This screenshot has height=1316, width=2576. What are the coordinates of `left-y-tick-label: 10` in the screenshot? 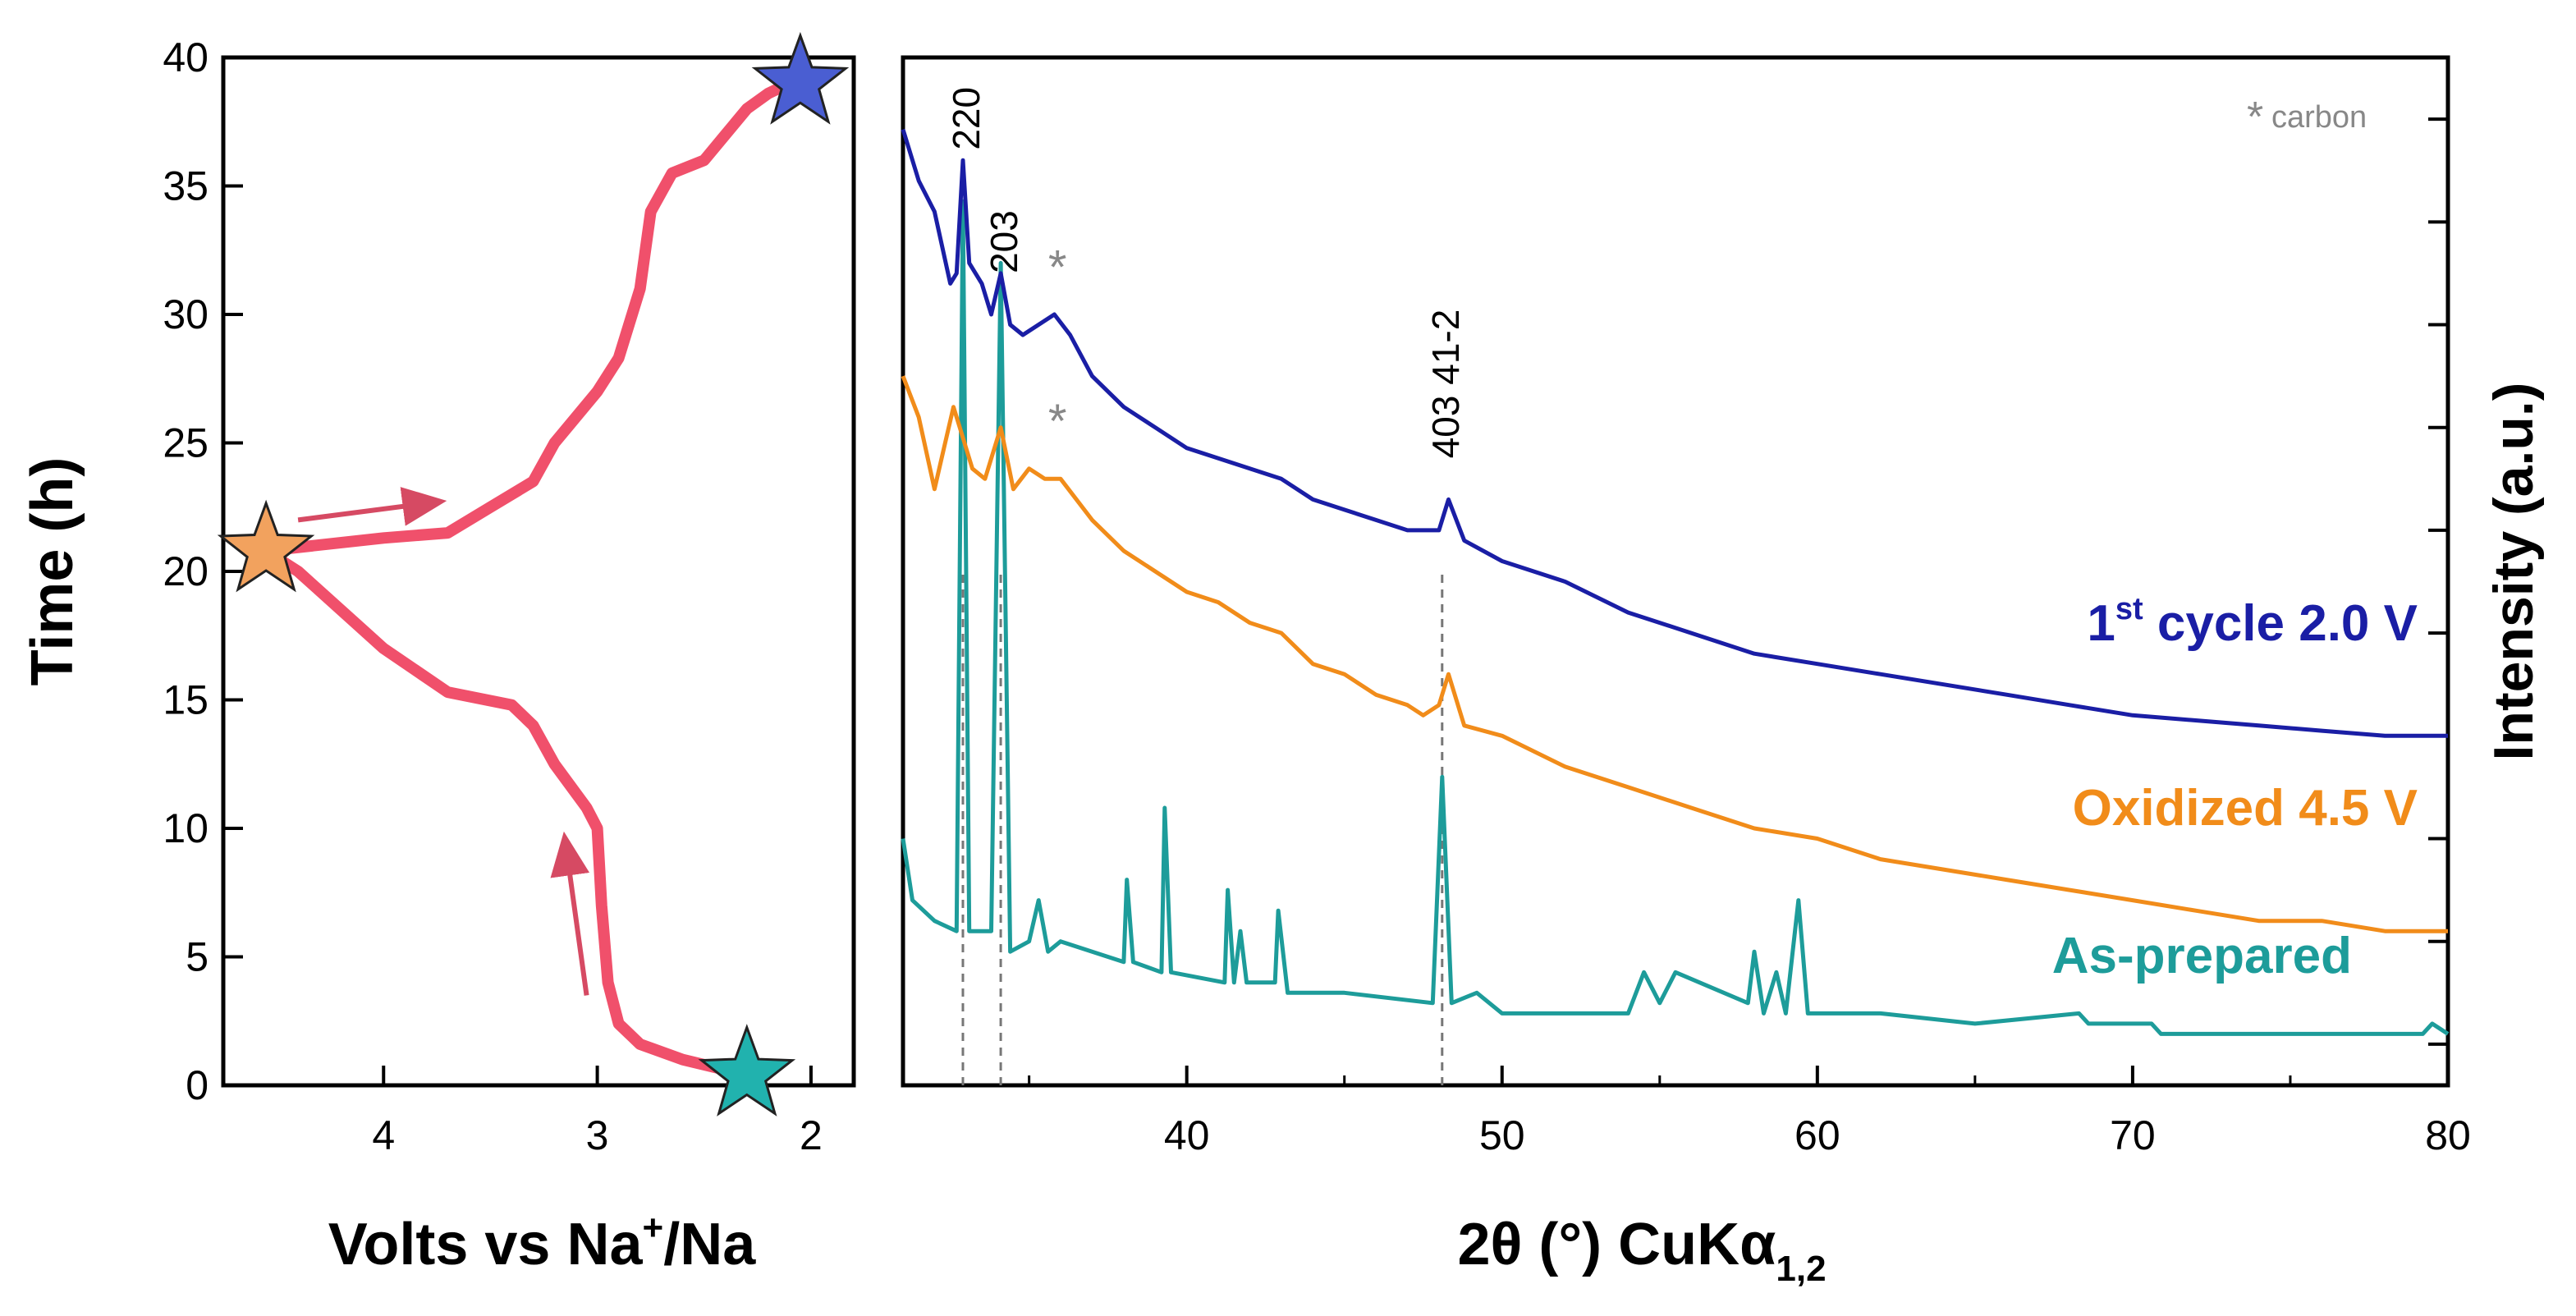 It's located at (186, 828).